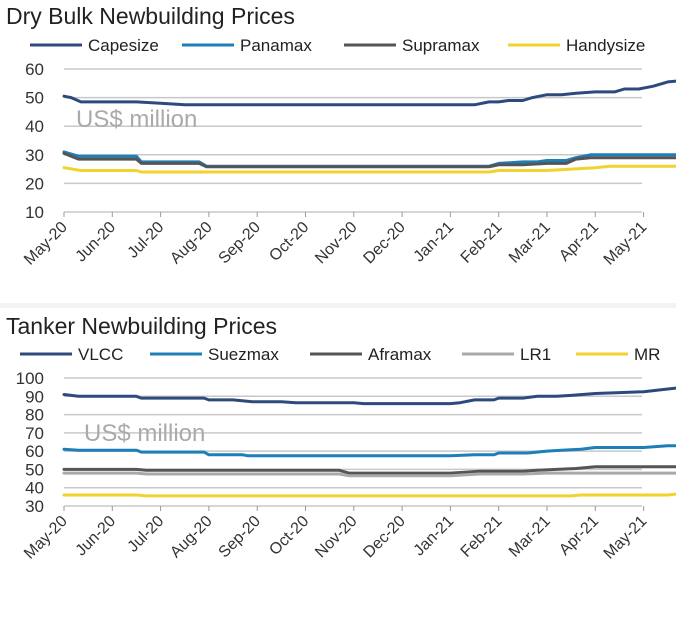 This screenshot has width=676, height=621. What do you see at coordinates (142, 326) in the screenshot?
I see `tanker-chart-title: Tanker Newbuilding Prices` at bounding box center [142, 326].